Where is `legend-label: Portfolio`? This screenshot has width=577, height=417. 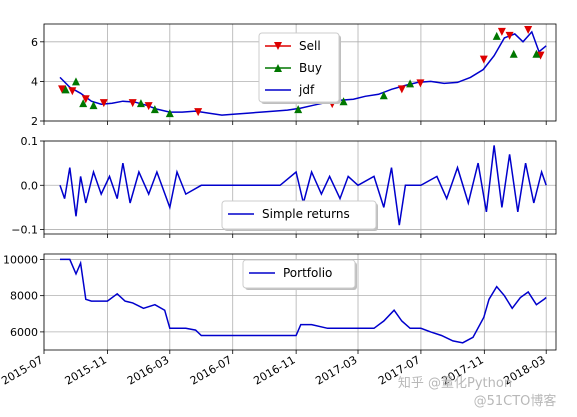 legend-label: Portfolio is located at coordinates (307, 273).